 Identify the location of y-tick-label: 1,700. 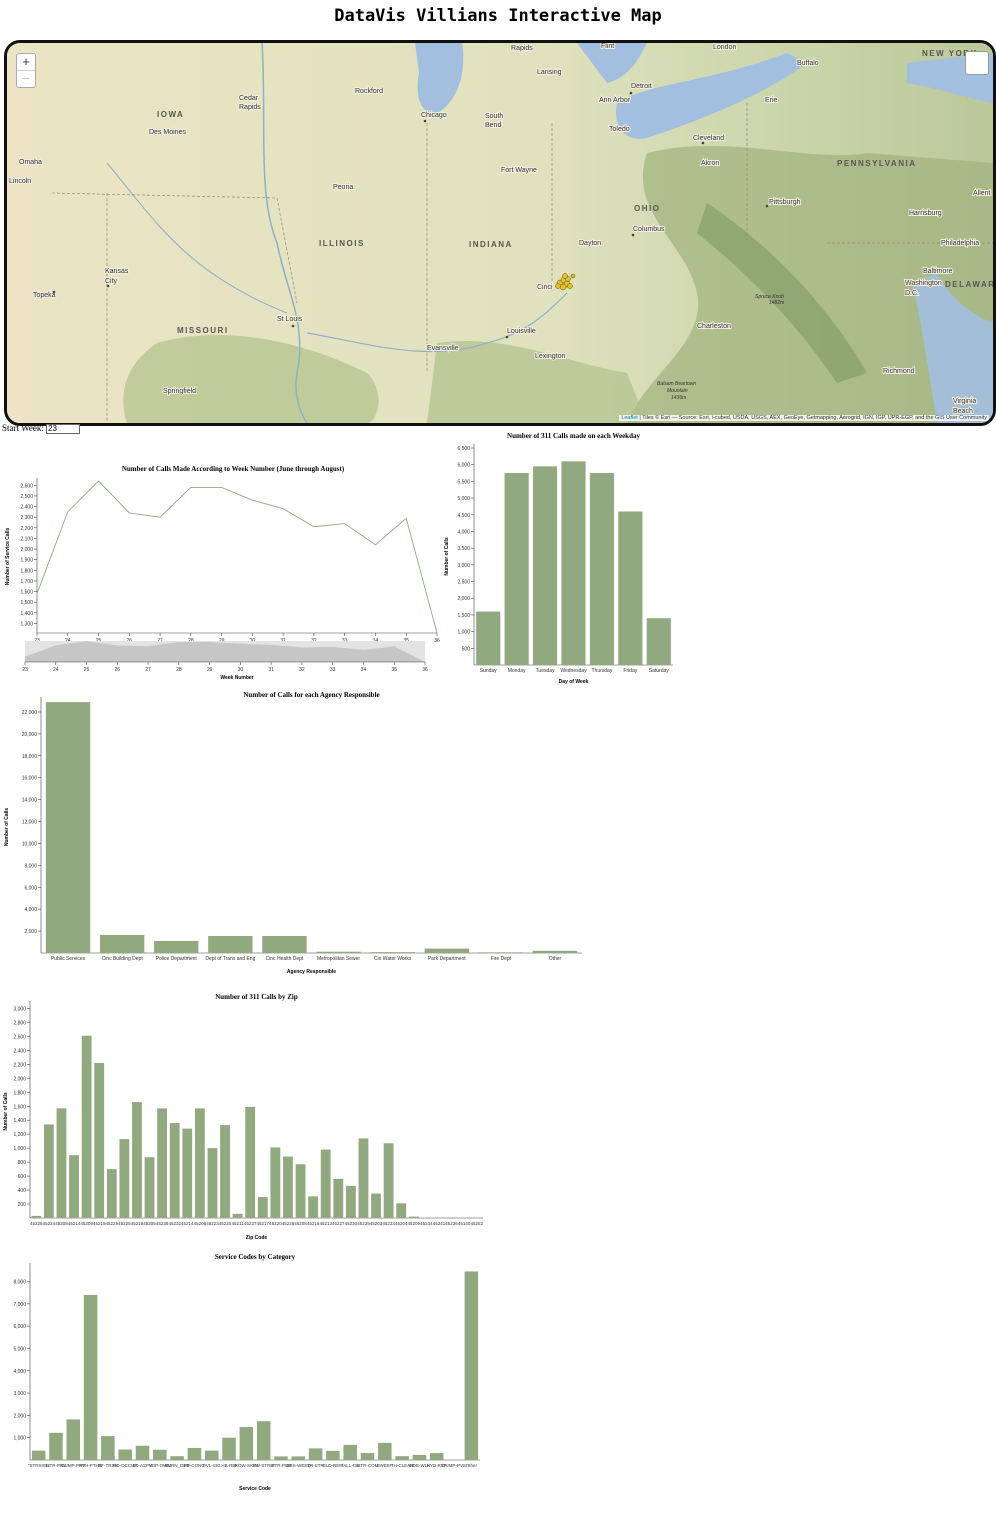
(26, 582).